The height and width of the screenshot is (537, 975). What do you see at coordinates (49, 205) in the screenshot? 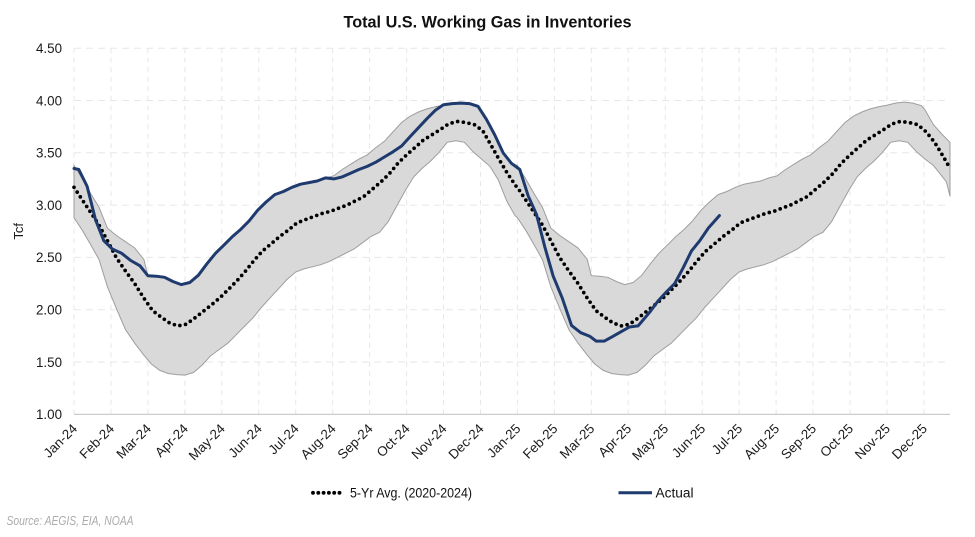
I see `svg-text: 3.00` at bounding box center [49, 205].